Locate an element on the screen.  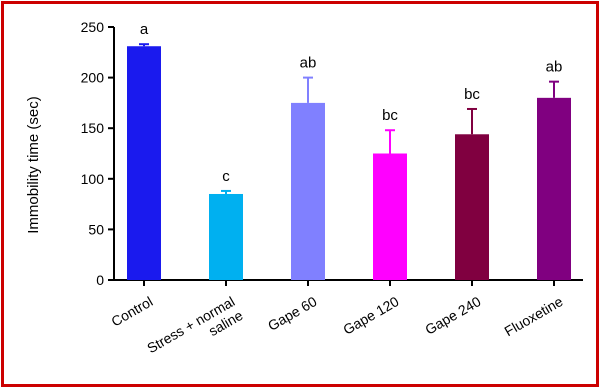
x-tick-label: Gape 60 is located at coordinates (292, 313).